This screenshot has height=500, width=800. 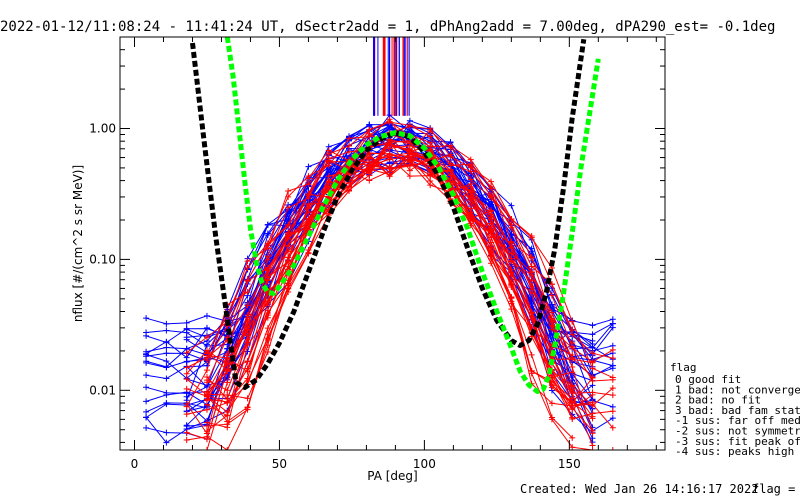 What do you see at coordinates (737, 451) in the screenshot?
I see `legend-entry: -4 sus: peaks high v` at bounding box center [737, 451].